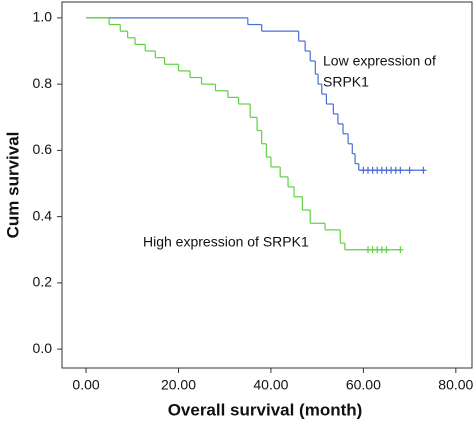  Describe the element at coordinates (43, 215) in the screenshot. I see `y-tick-label: 0.4` at that location.